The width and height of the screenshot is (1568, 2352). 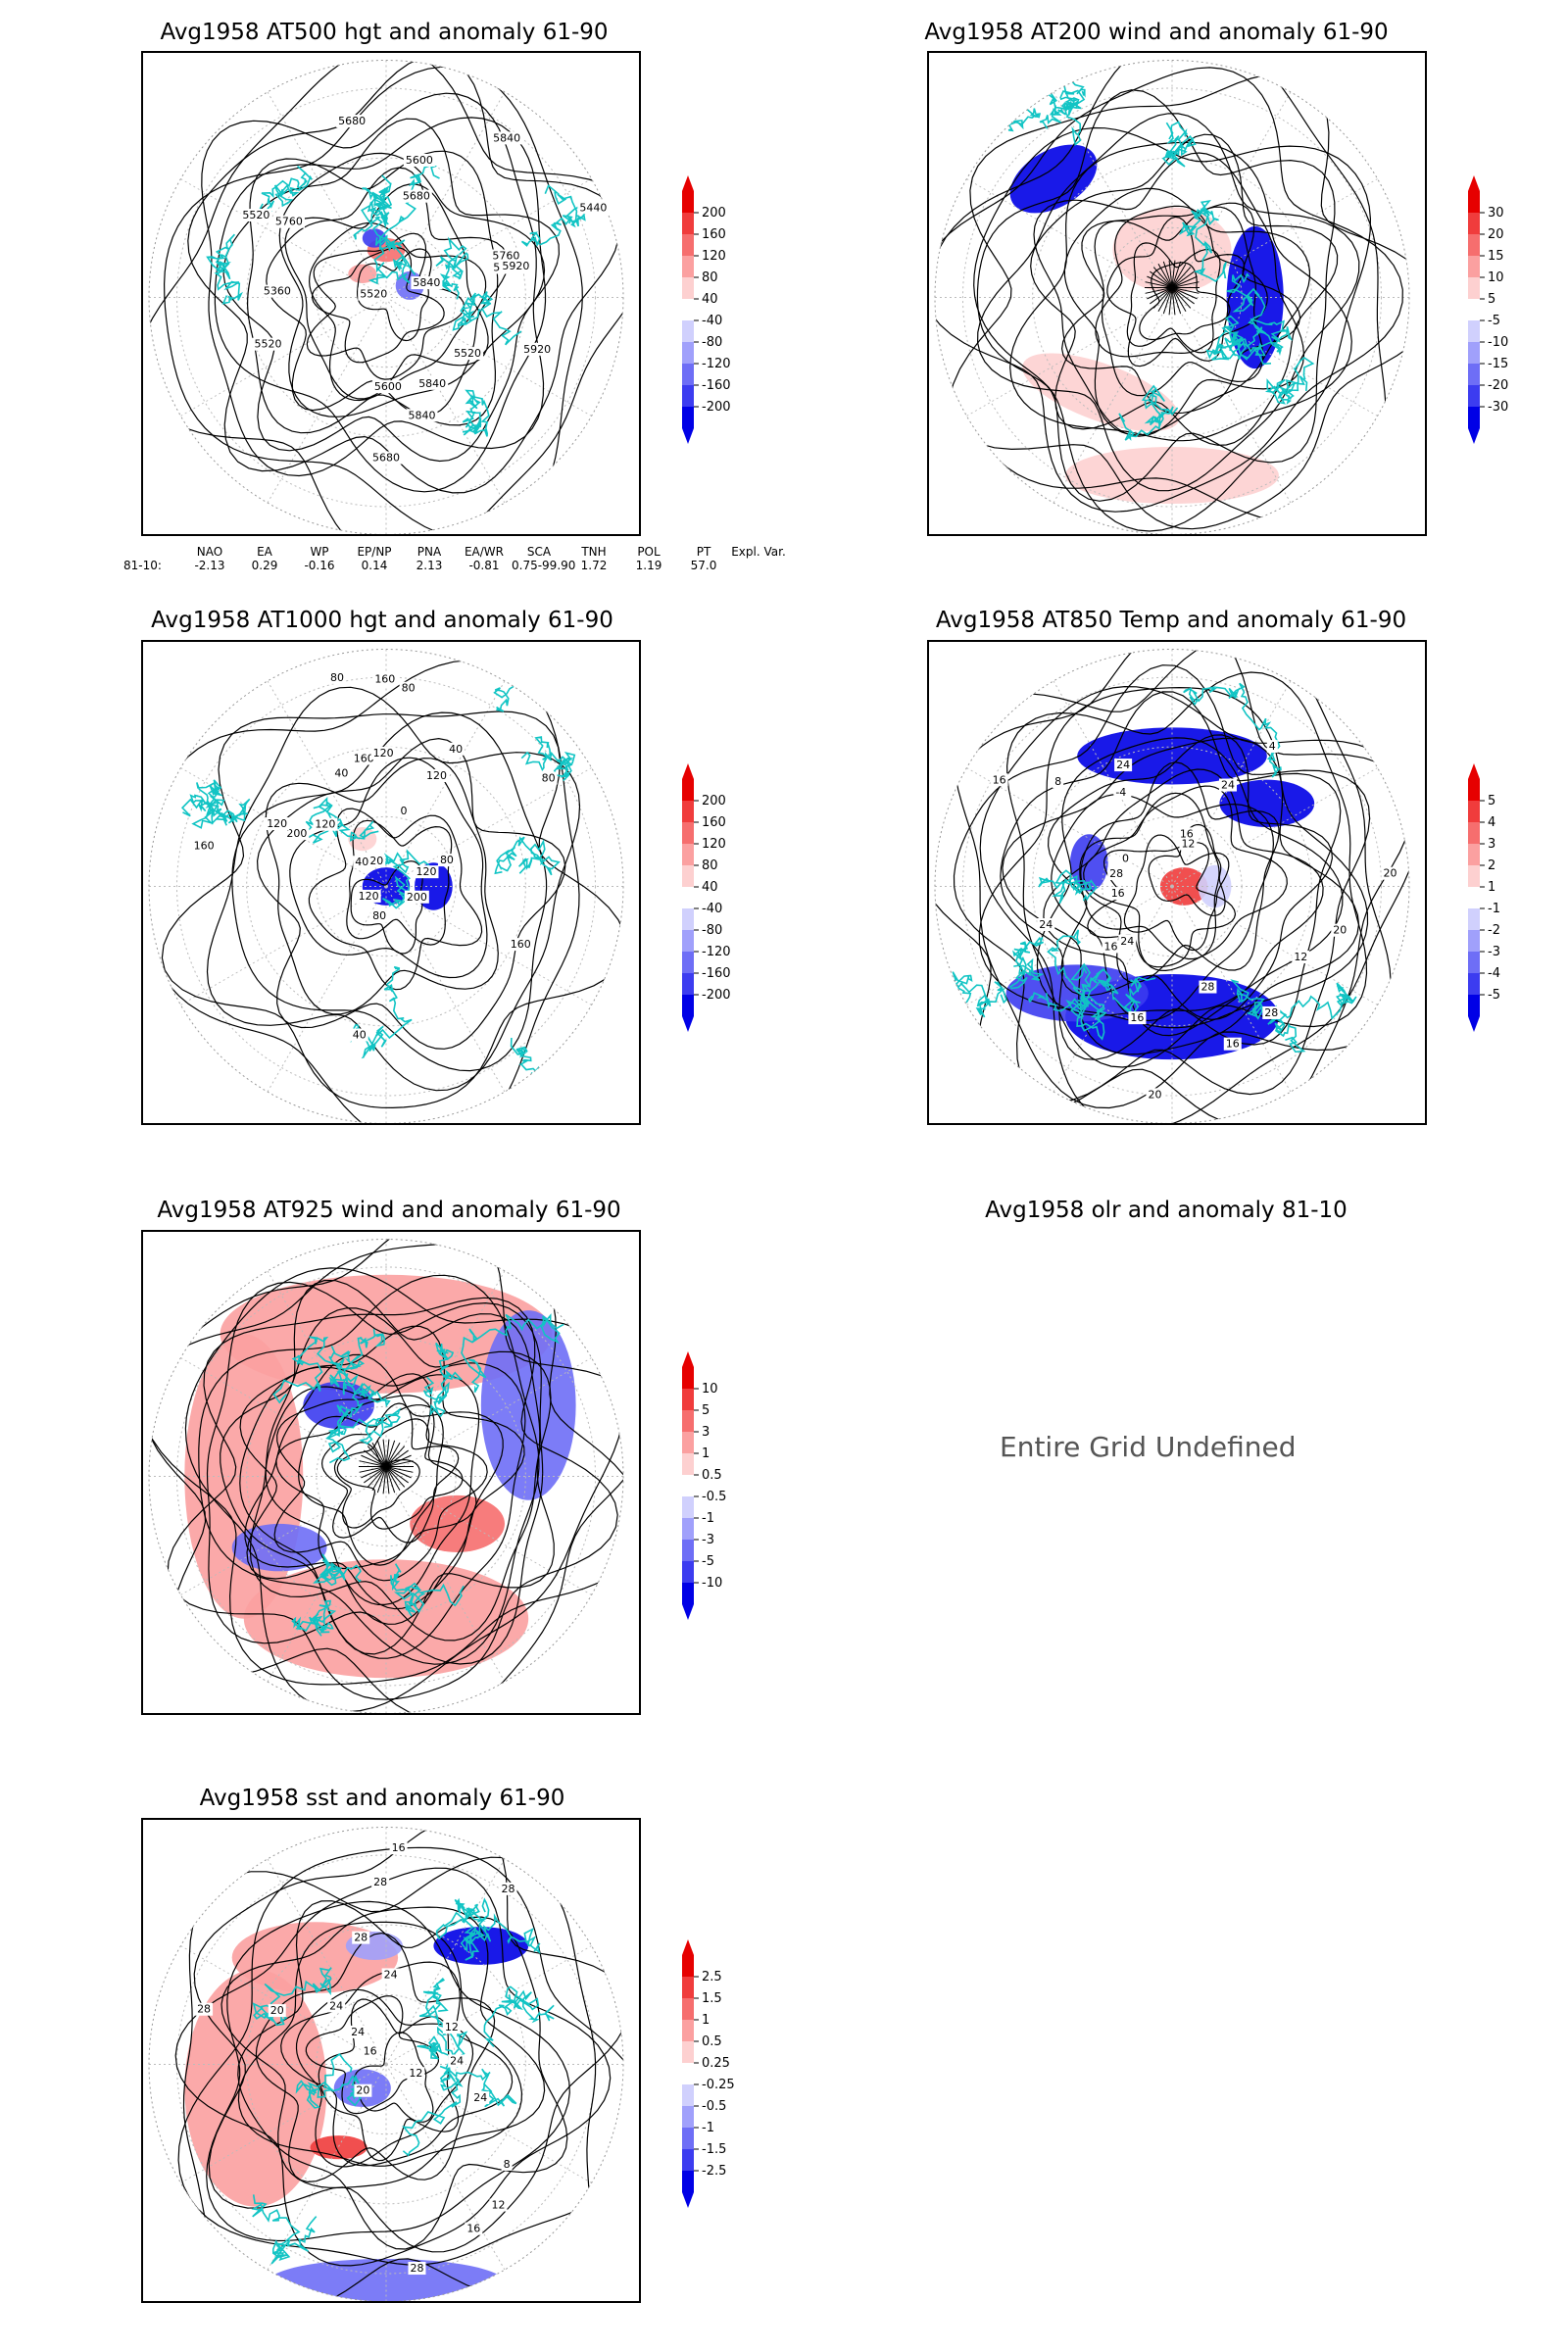 What do you see at coordinates (1494, 930) in the screenshot?
I see `legend-label: -2` at bounding box center [1494, 930].